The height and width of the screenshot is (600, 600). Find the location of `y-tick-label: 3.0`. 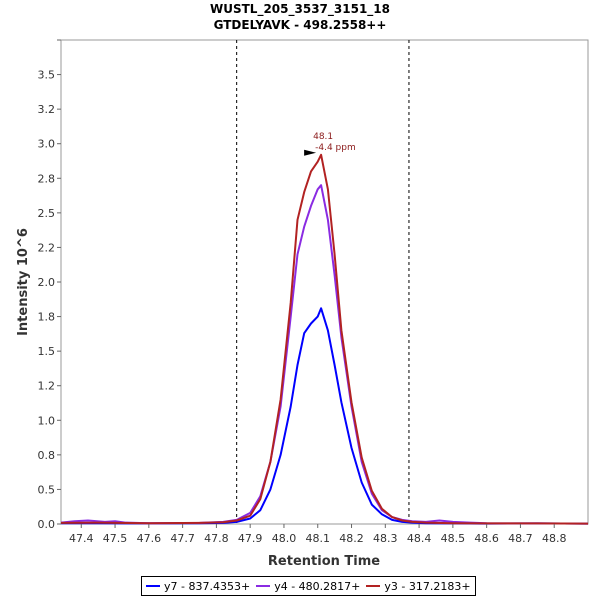

y-tick-label: 3.0 is located at coordinates (47, 144).